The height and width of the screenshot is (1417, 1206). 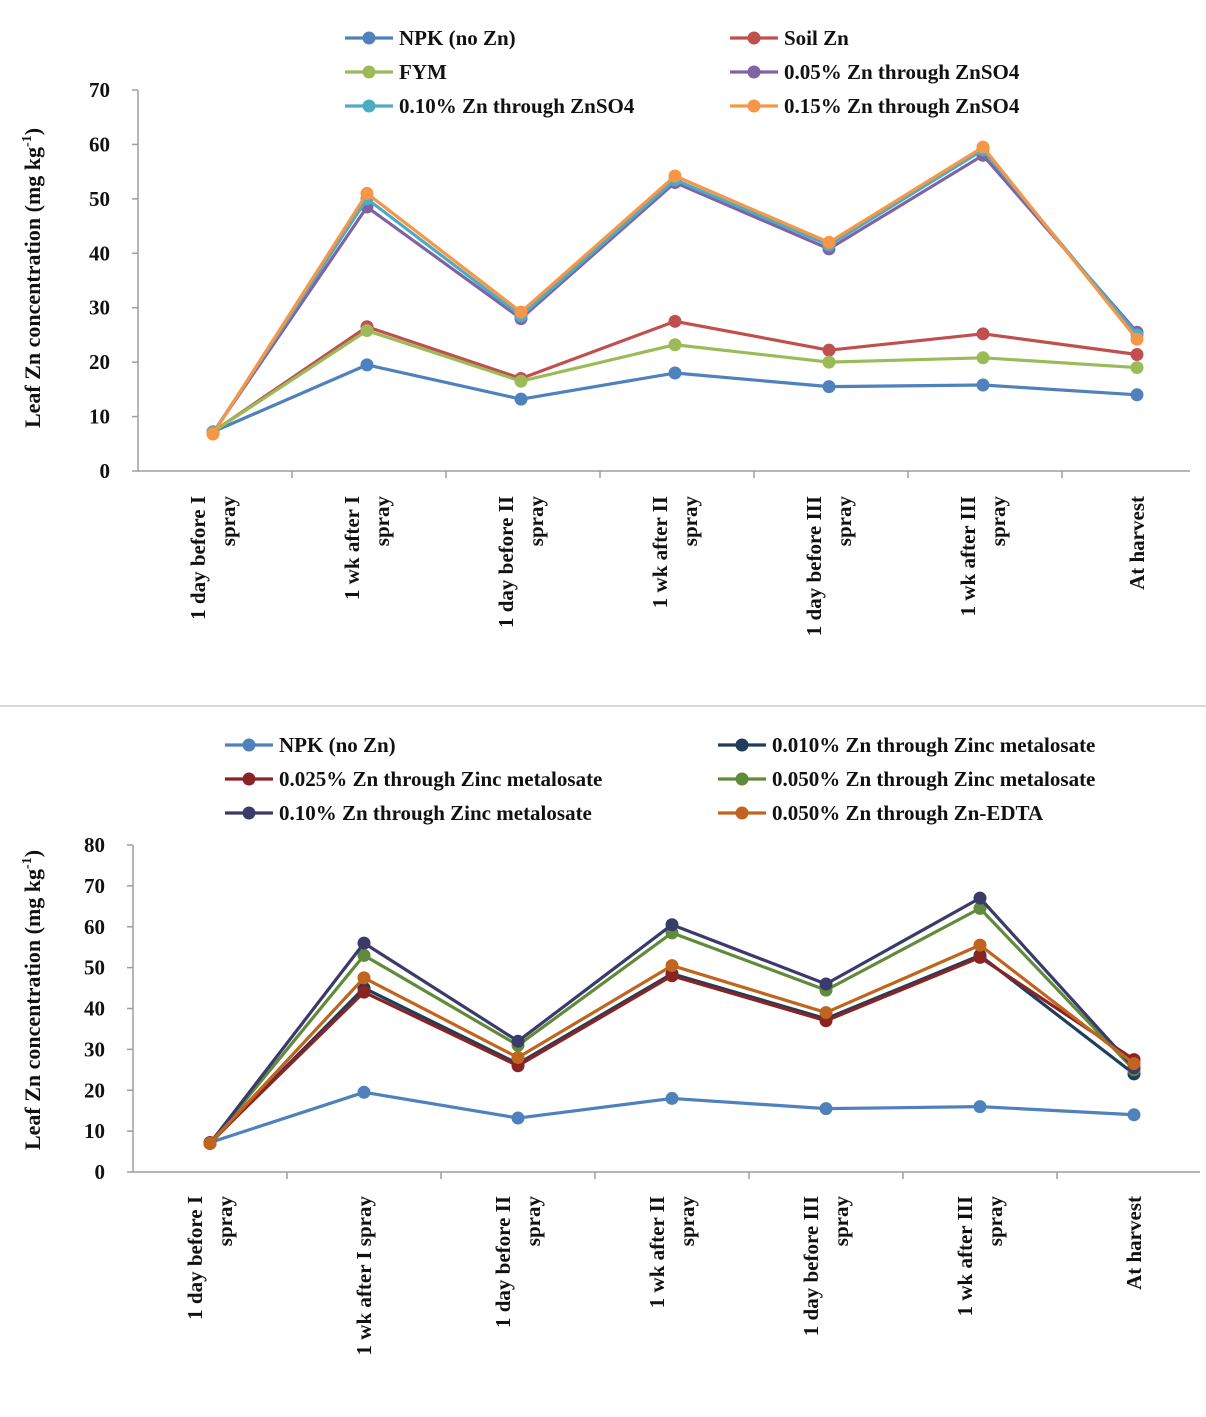 I want to click on y-axis-title: Leaf Zn concentration (mg kg-1), so click(x=32, y=1000).